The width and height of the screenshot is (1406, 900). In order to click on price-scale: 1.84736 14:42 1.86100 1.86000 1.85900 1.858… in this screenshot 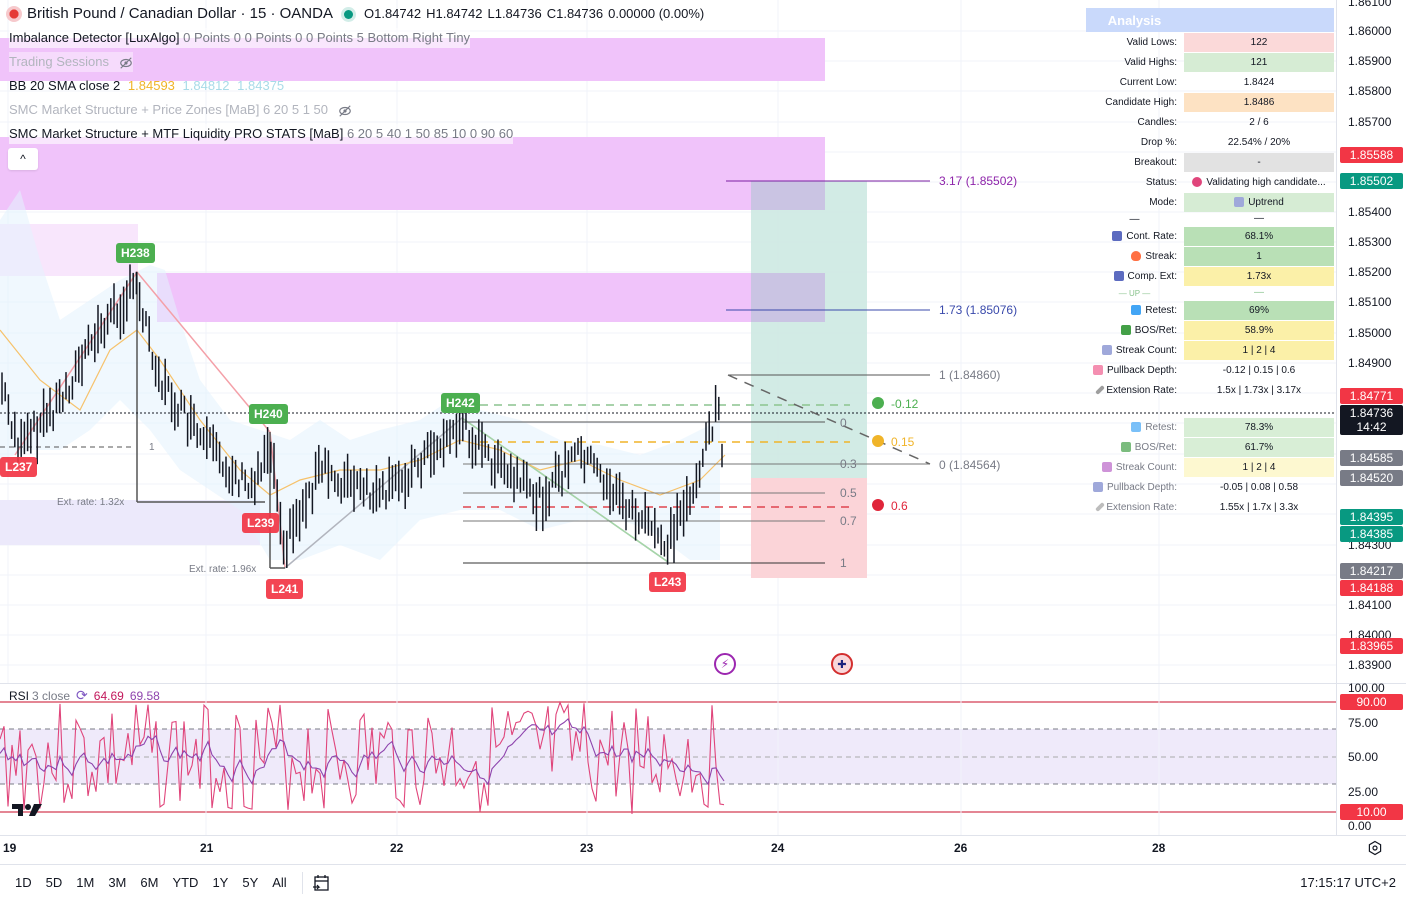, I will do `click(1371, 341)`.